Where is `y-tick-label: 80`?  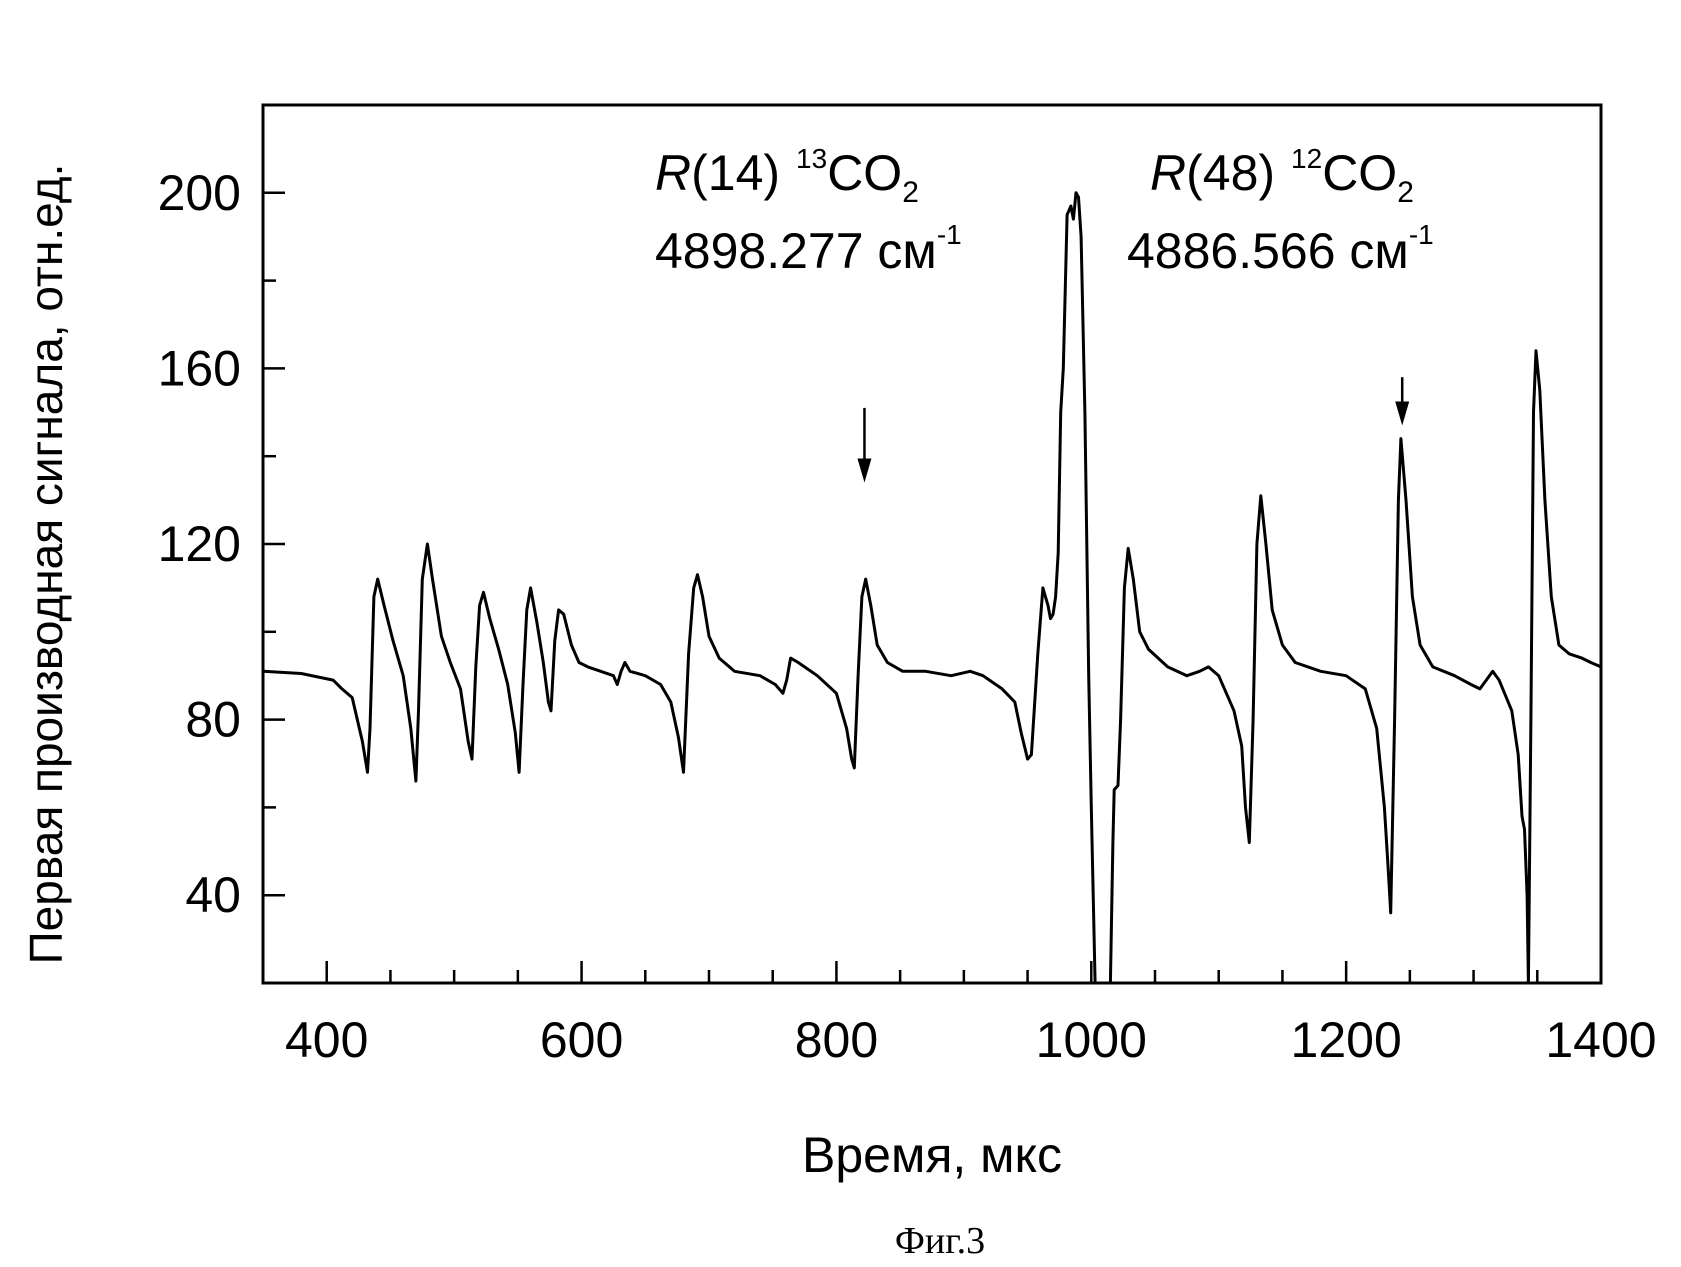 y-tick-label: 80 is located at coordinates (213, 720).